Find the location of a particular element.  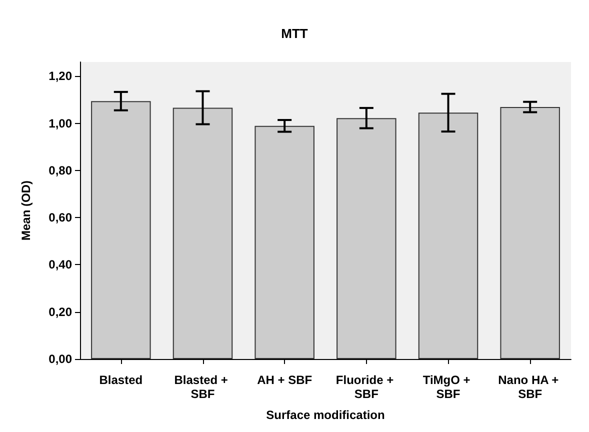

y-tick-label: 0,40 is located at coordinates (60, 265).